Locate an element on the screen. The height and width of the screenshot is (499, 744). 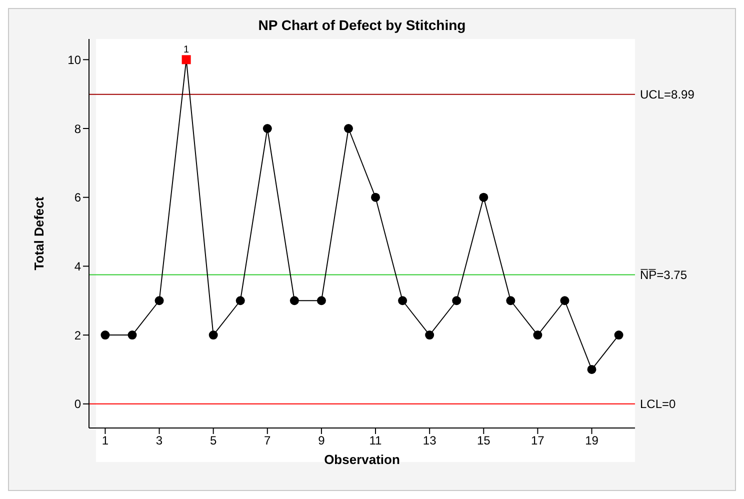
y-tick-label: 2 is located at coordinates (78, 335).